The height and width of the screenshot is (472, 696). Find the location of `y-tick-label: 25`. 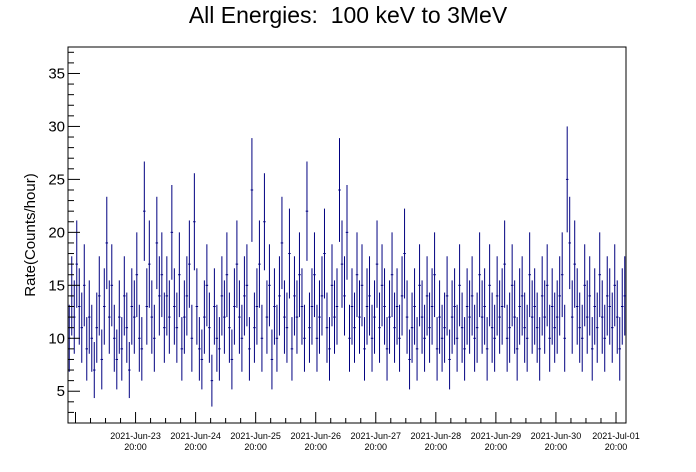

y-tick-label: 25 is located at coordinates (56, 179).